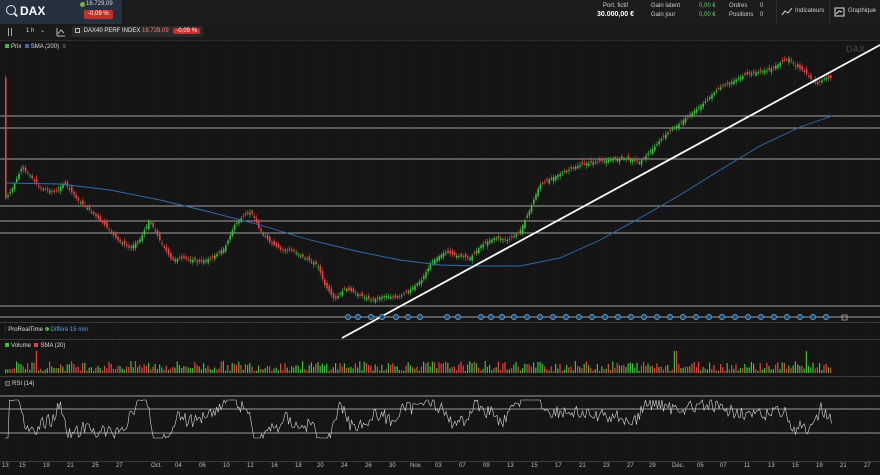  Describe the element at coordinates (138, 31) in the screenshot. I see `instrument-tag: DAX40 PERF INDEX 16.729,09 -0,09 %` at that location.